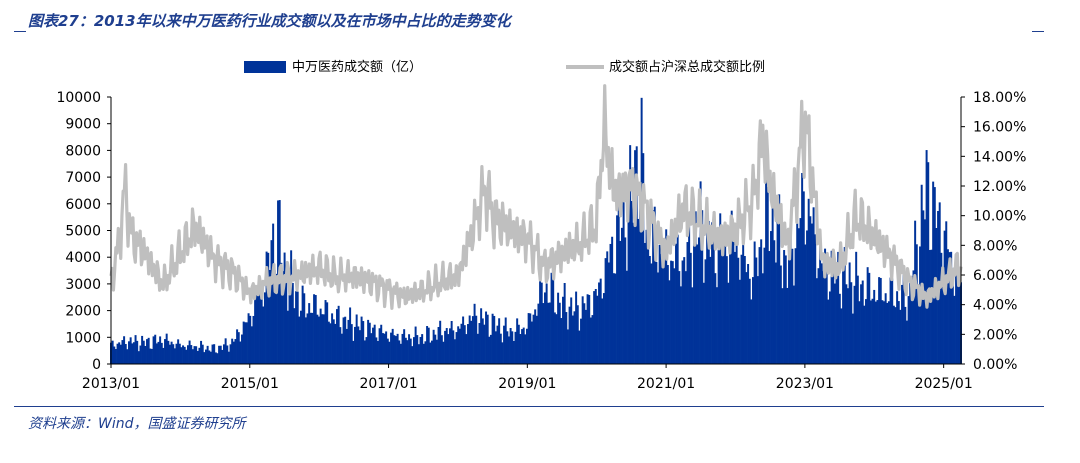 Image resolution: width=1080 pixels, height=463 pixels. I want to click on x-tick-label: 2017/01, so click(388, 384).